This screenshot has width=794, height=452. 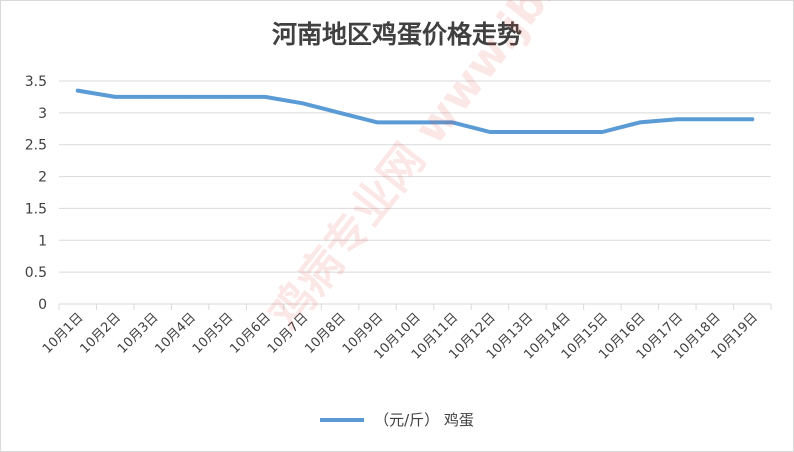 What do you see at coordinates (342, 419) in the screenshot?
I see `legend-swatch` at bounding box center [342, 419].